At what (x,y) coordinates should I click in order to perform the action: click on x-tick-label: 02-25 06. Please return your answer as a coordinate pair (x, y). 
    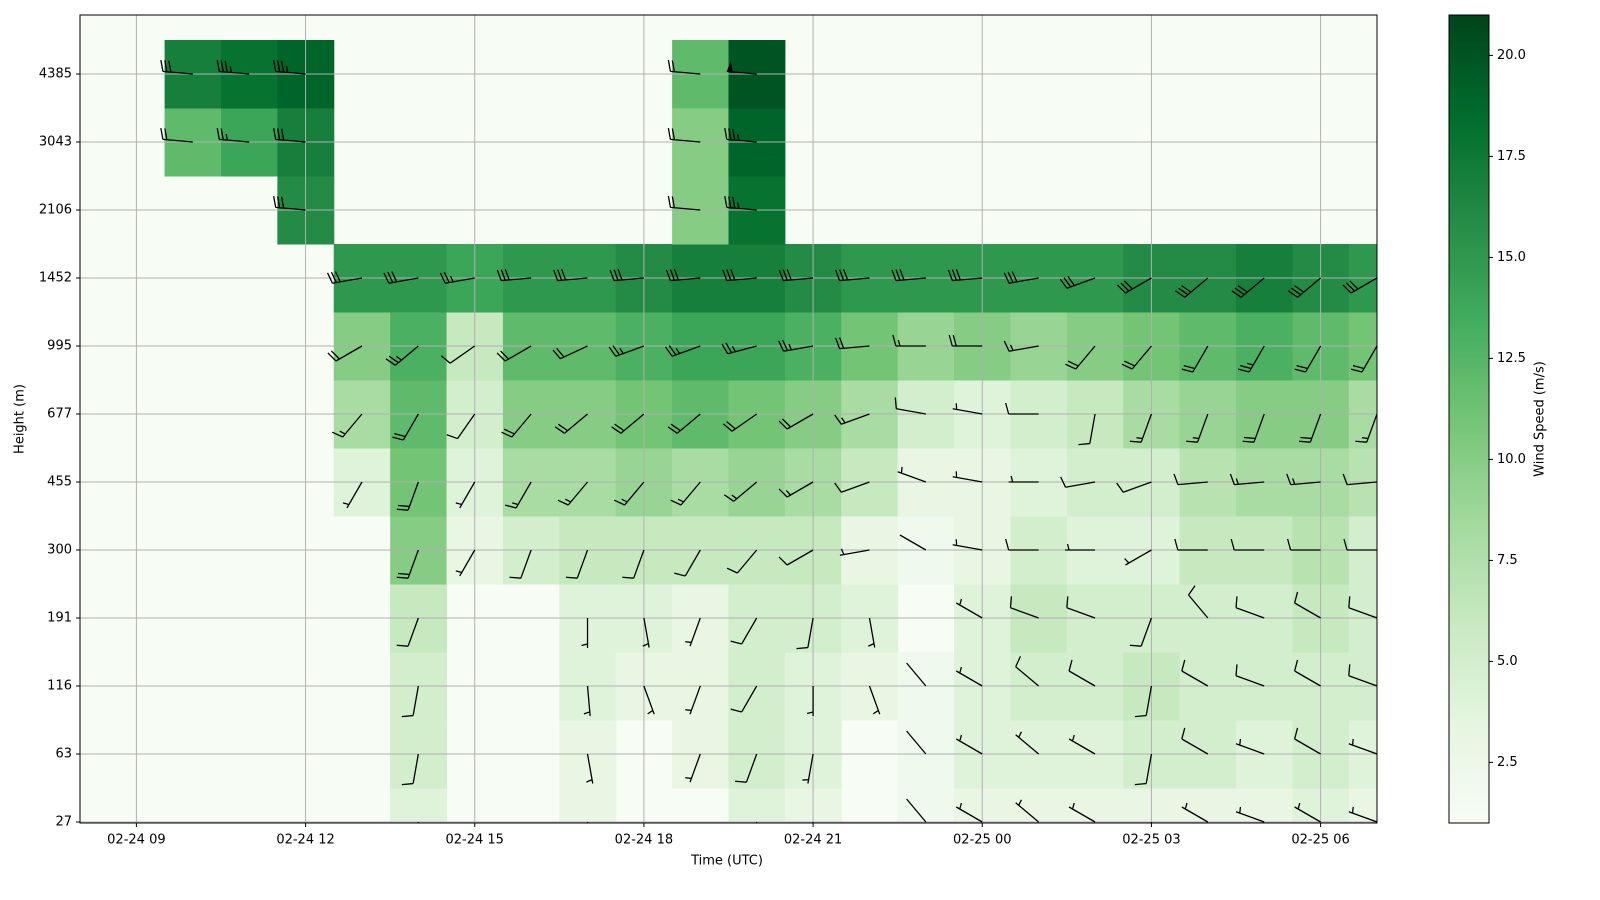
    Looking at the image, I should click on (1320, 840).